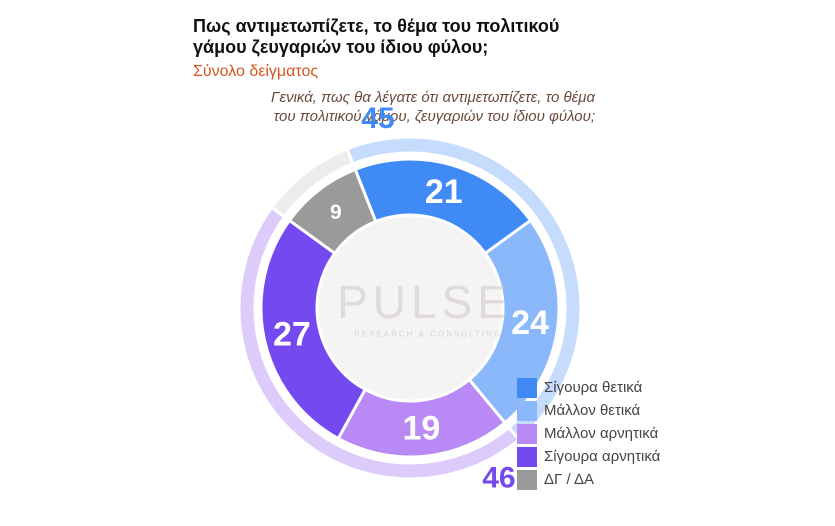  I want to click on legend-item-rather-negative: Μάλλον αρνητικά, so click(588, 433).